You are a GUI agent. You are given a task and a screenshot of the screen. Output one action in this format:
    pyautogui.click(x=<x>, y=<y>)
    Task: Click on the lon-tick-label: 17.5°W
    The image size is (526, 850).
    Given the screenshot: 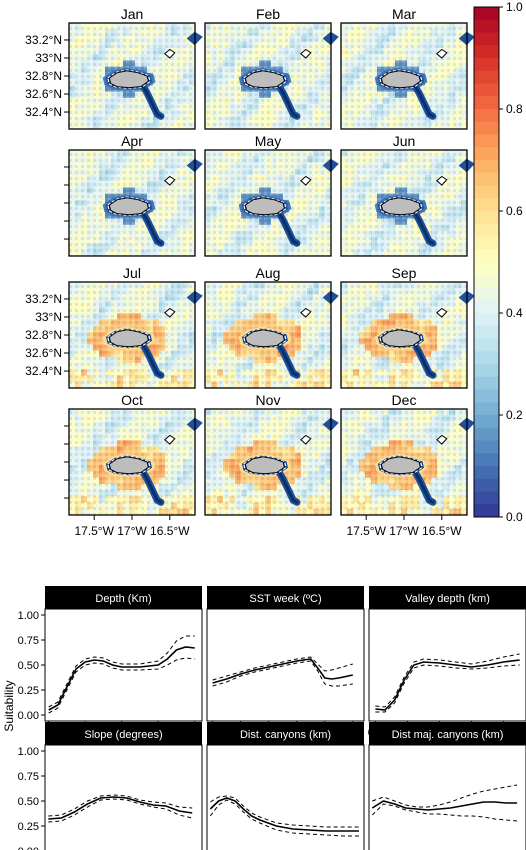 What is the action you would take?
    pyautogui.click(x=366, y=531)
    